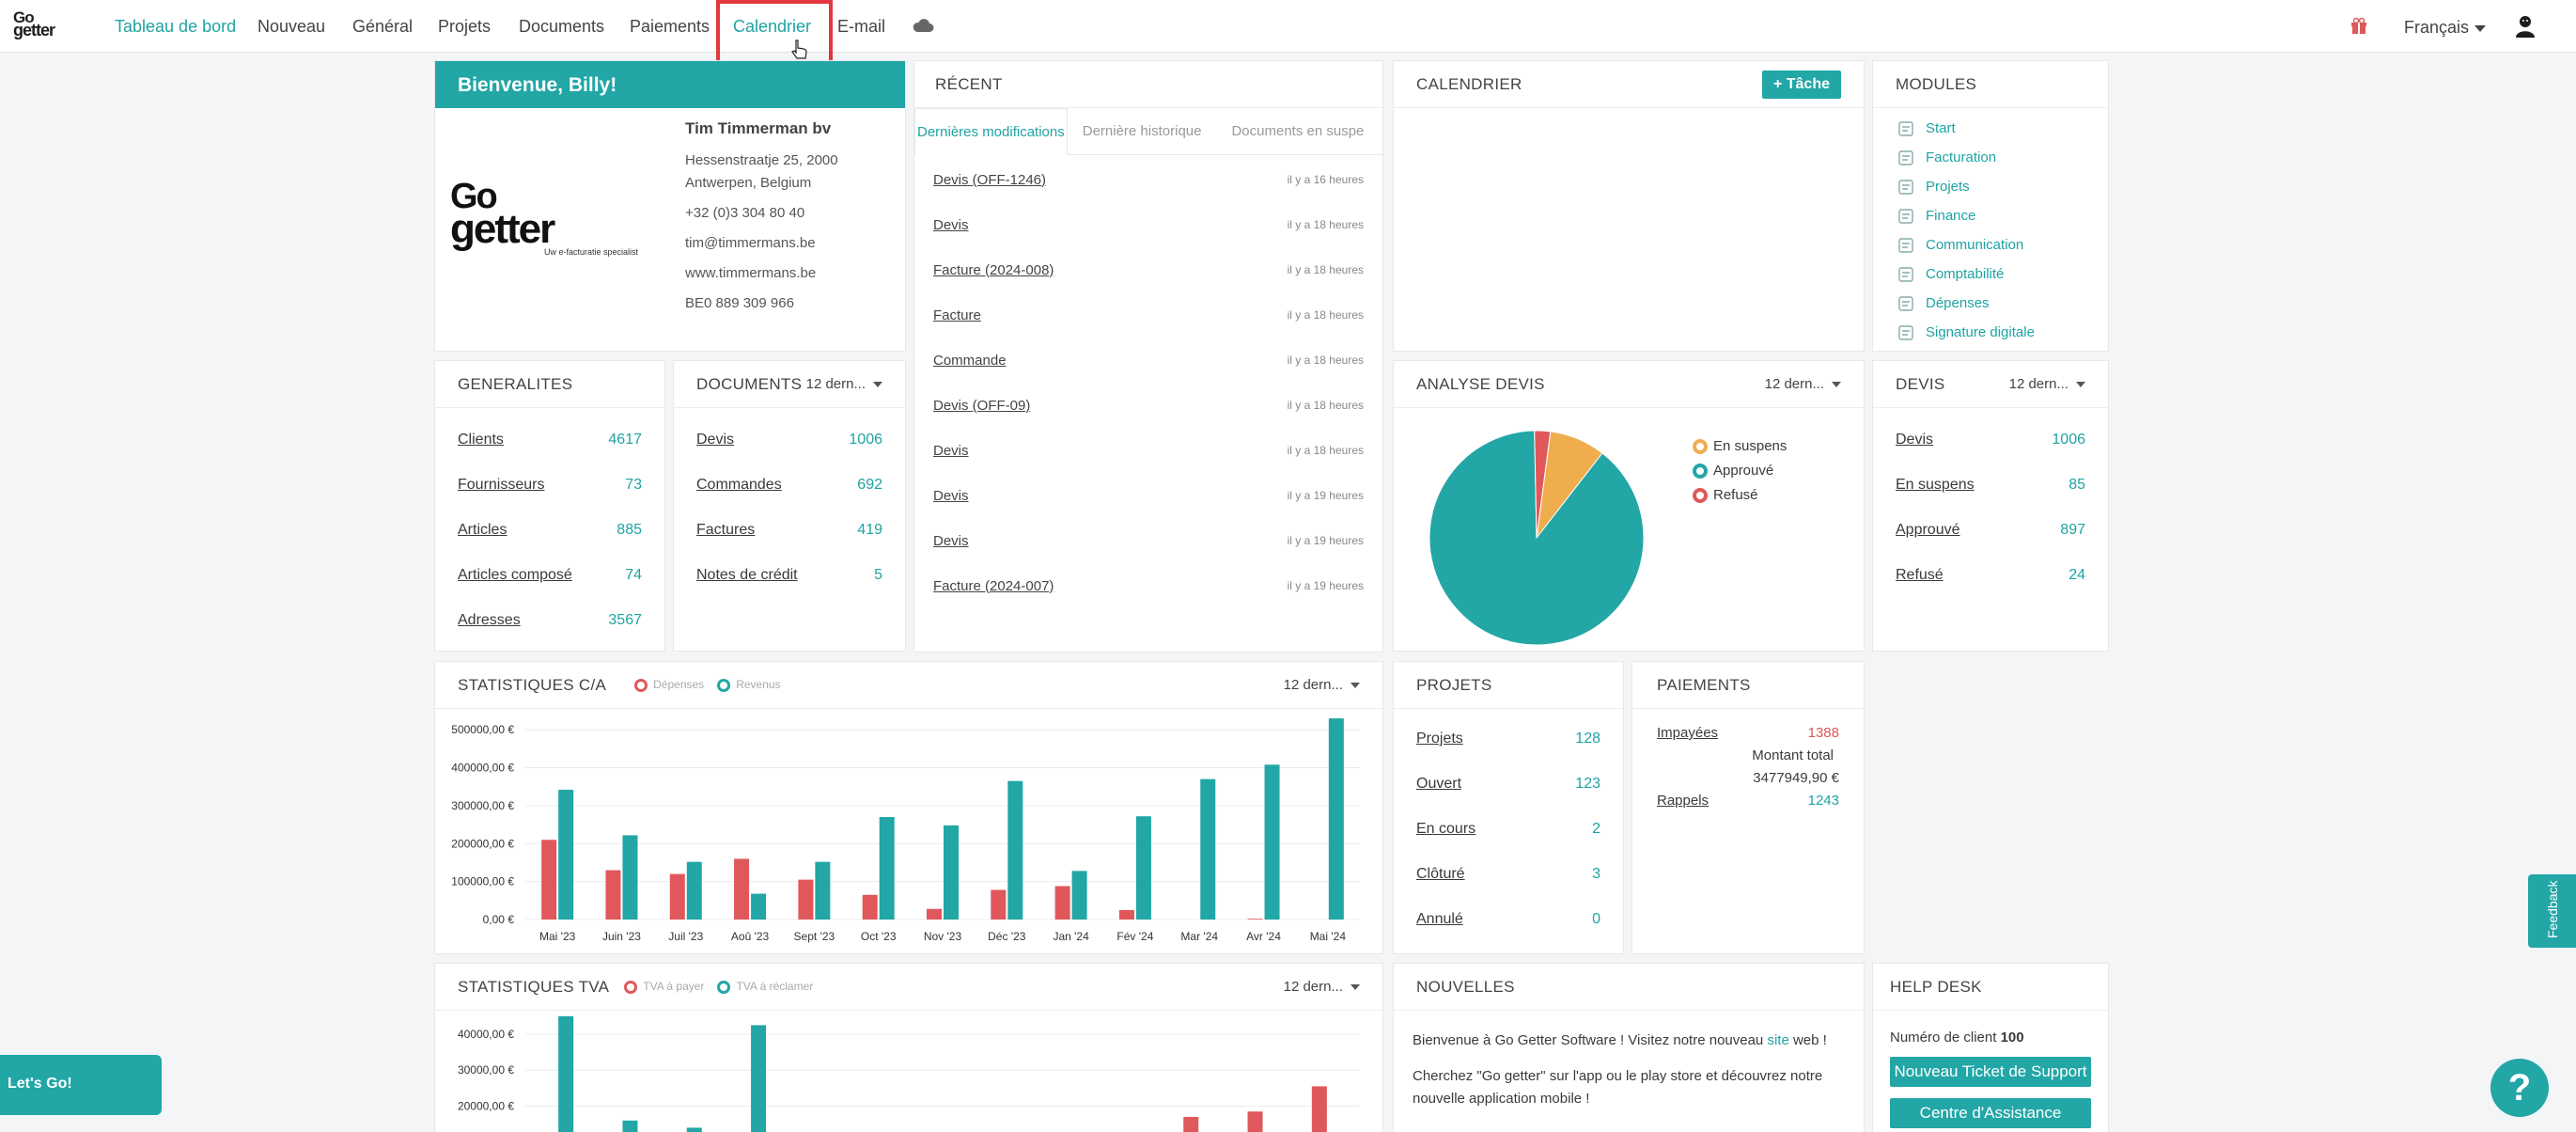 Image resolution: width=2576 pixels, height=1132 pixels. I want to click on row-label: Clôturé, so click(1440, 874).